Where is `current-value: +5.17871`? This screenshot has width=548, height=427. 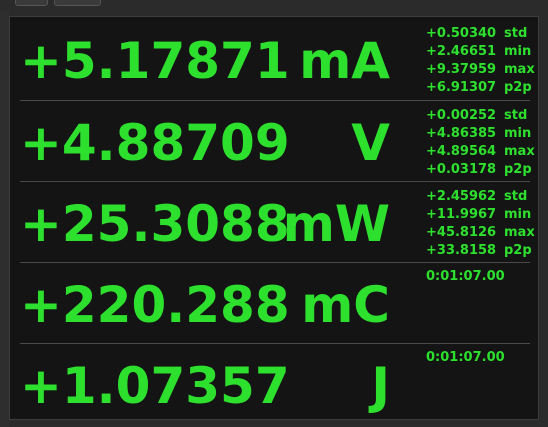 current-value: +5.17871 is located at coordinates (155, 61).